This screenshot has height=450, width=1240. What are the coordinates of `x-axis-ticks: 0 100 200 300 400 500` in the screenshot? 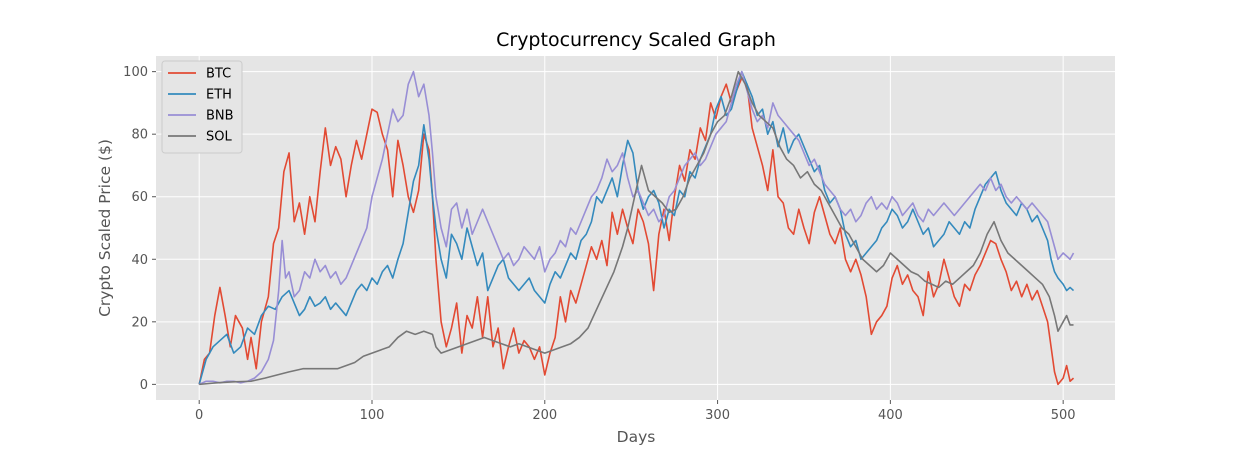 It's located at (635, 411).